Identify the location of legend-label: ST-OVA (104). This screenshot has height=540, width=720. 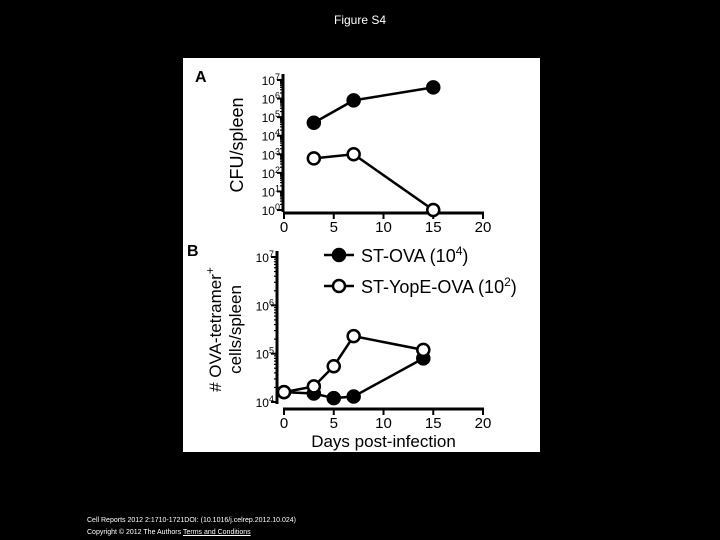
(414, 255).